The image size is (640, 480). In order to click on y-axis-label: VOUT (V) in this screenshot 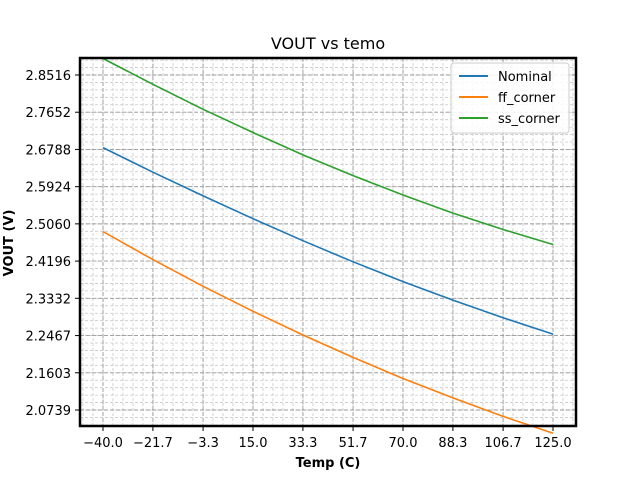, I will do `click(9, 243)`.